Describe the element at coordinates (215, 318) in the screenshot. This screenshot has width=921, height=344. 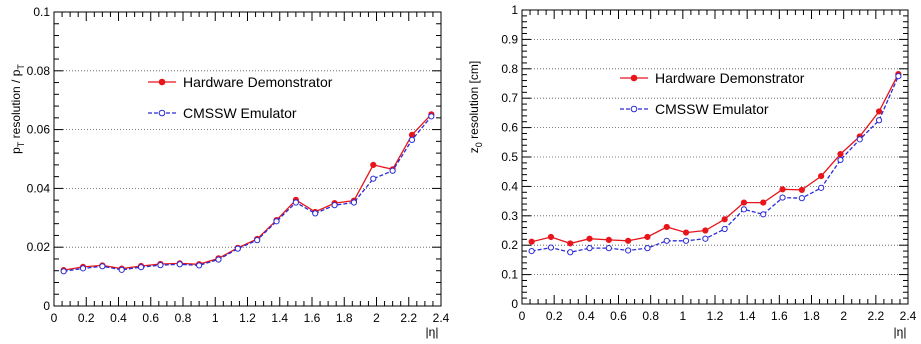
I see `x-tick-label: 1` at that location.